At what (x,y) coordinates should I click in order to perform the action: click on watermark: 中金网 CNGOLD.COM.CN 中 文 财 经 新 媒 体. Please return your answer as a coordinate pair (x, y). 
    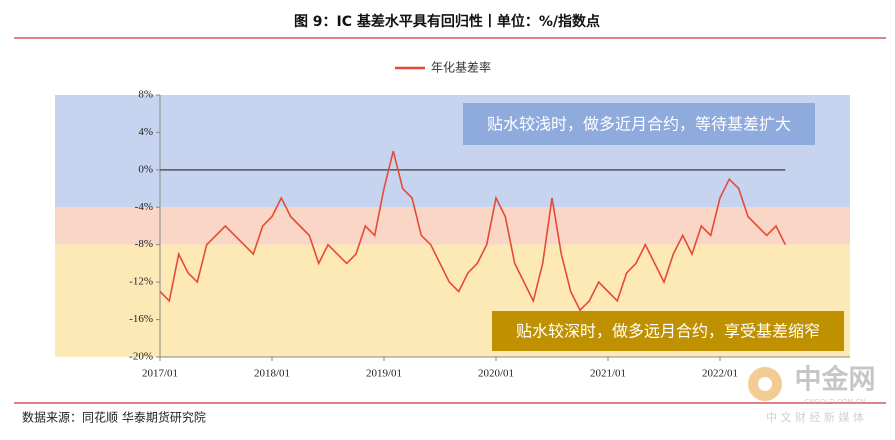
    Looking at the image, I should click on (812, 394).